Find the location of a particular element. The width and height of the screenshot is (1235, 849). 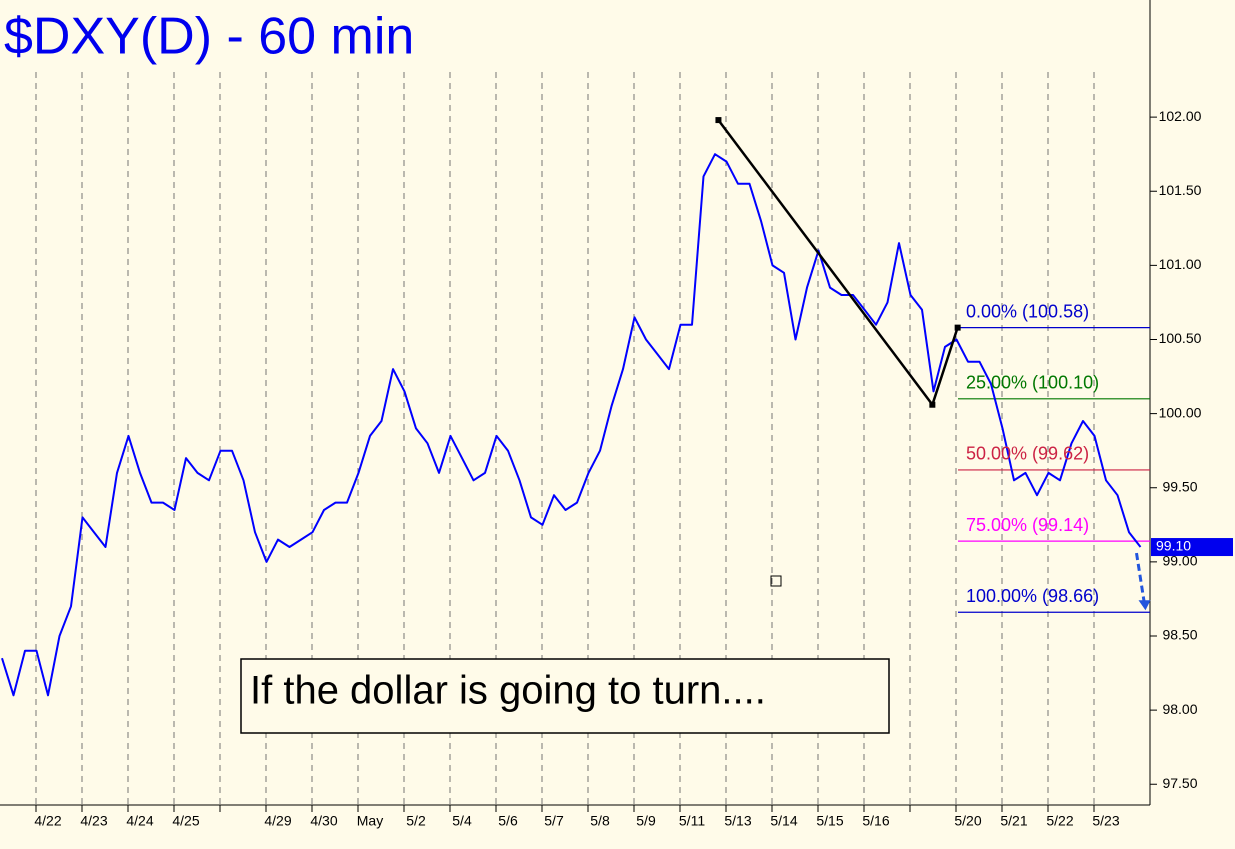

x-tick-label: 5/9 is located at coordinates (646, 821).